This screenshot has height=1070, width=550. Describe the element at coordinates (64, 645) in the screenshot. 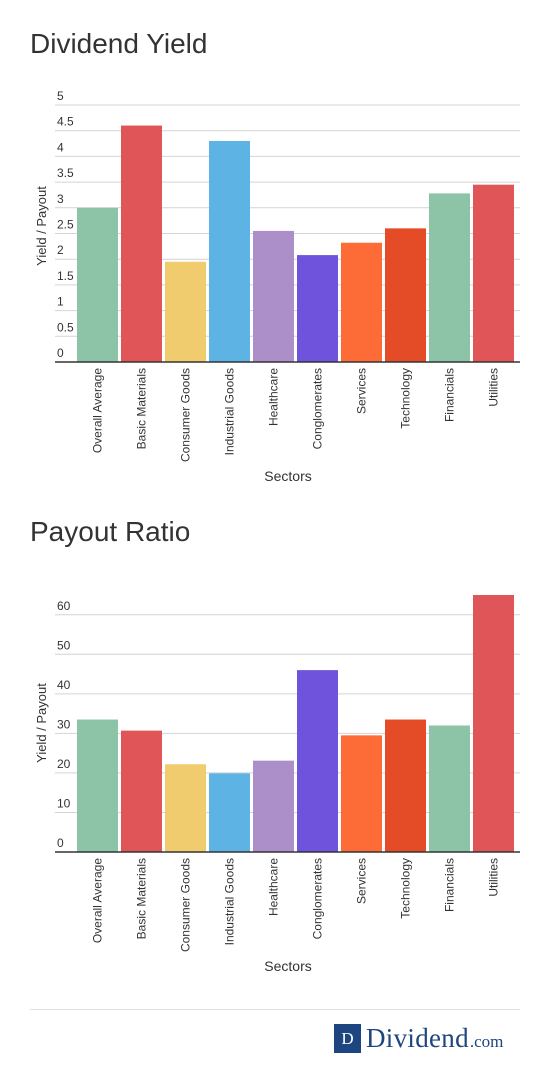

I see `y-tick-label: 50` at that location.